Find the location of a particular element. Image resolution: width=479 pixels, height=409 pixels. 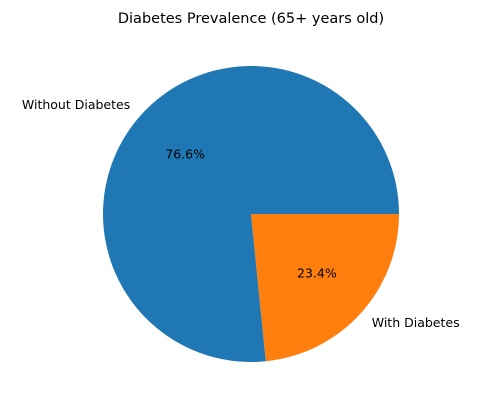

slice-label: With Diabetes is located at coordinates (416, 322).